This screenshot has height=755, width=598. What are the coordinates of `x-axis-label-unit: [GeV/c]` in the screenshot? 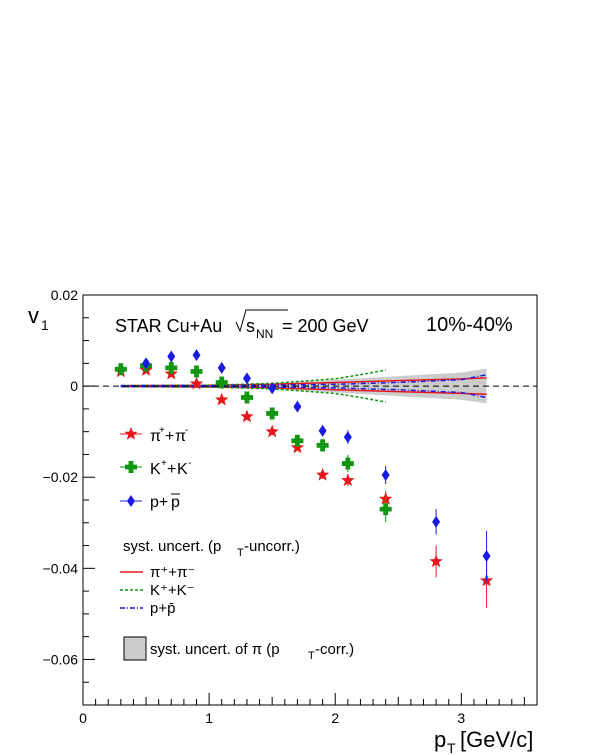 It's located at (496, 739).